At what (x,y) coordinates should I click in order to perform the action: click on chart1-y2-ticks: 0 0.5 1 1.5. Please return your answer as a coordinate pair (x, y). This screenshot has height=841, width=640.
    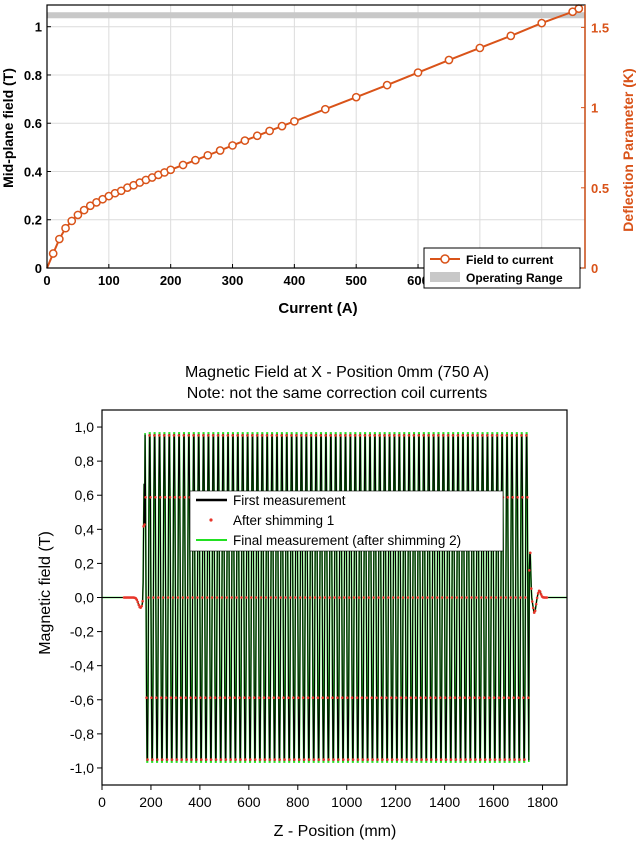
    Looking at the image, I should click on (595, 140).